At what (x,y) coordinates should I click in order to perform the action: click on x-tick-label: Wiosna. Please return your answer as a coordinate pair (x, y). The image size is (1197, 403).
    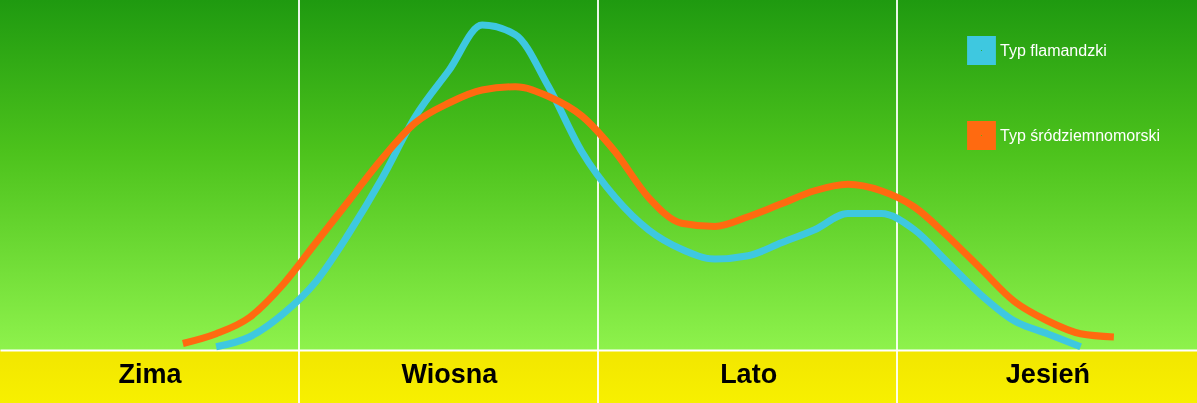
    Looking at the image, I should click on (450, 373).